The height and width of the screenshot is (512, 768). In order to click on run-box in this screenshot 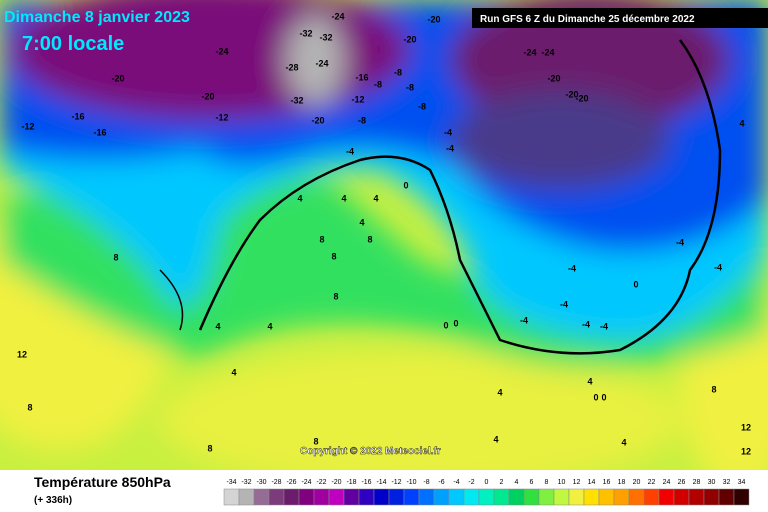, I will do `click(620, 18)`.